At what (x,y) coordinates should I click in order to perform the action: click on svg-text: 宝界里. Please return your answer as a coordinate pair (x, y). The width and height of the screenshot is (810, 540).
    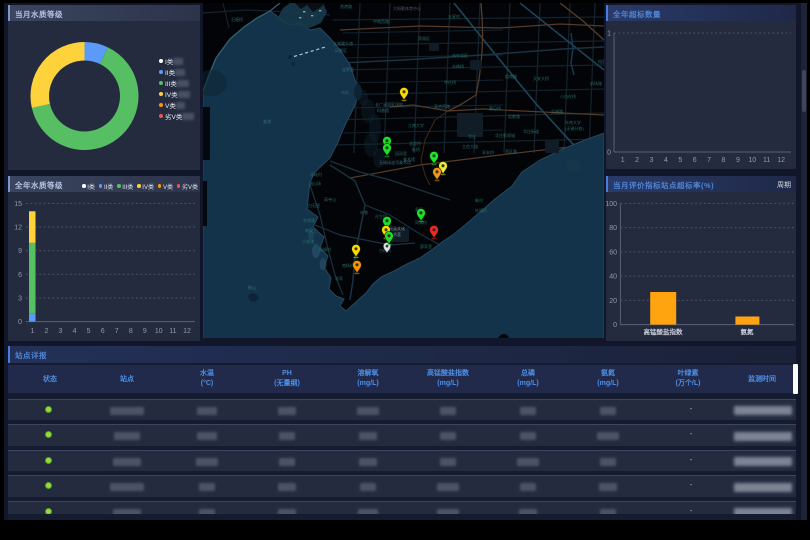
    Looking at the image, I should click on (348, 69).